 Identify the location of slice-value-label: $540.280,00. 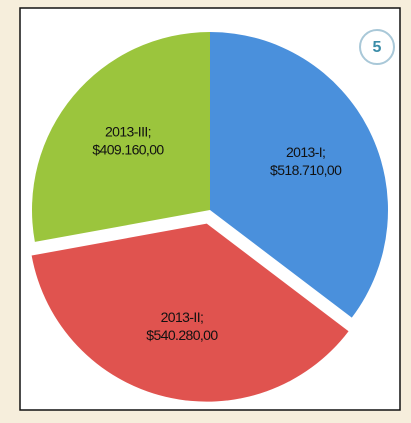
(182, 335).